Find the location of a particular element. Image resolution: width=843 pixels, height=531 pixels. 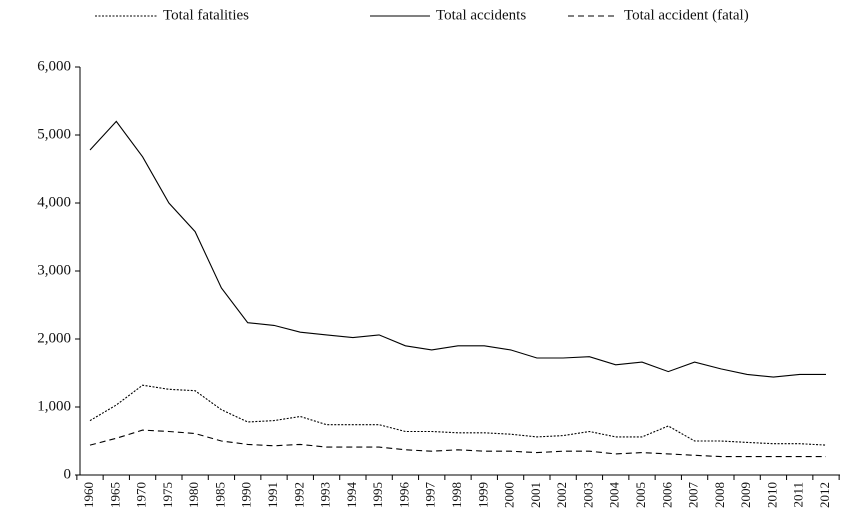

y-tick-label: 3,000 is located at coordinates (54, 270).